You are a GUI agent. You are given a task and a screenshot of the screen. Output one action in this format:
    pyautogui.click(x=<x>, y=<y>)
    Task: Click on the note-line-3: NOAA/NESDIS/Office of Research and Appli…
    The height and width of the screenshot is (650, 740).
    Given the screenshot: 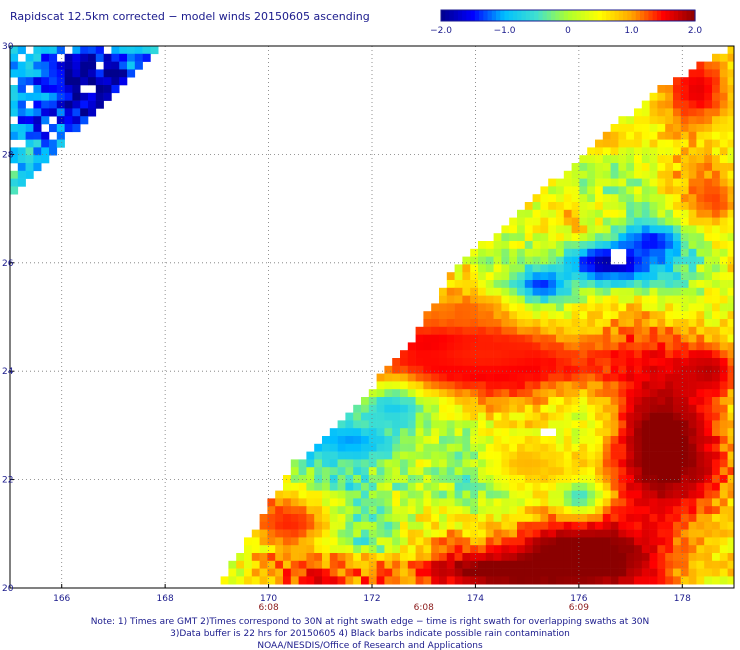 What is the action you would take?
    pyautogui.click(x=370, y=645)
    